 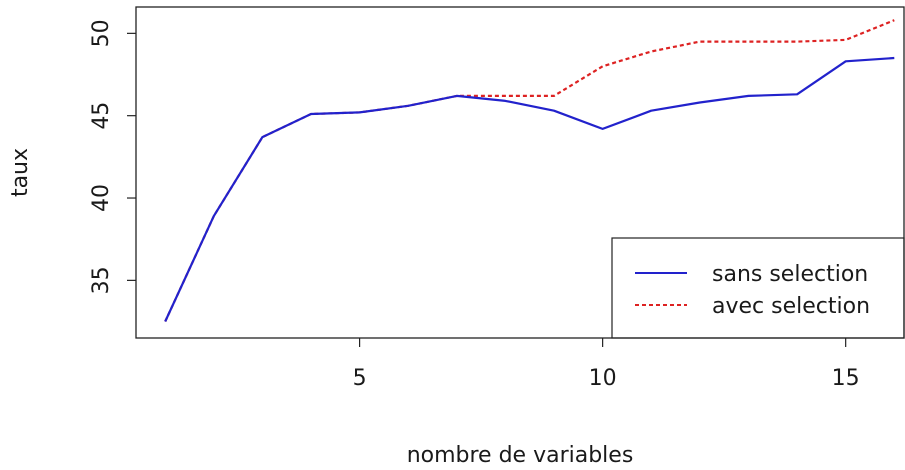 What do you see at coordinates (101, 33) in the screenshot?
I see `y-tick-label: 50` at bounding box center [101, 33].